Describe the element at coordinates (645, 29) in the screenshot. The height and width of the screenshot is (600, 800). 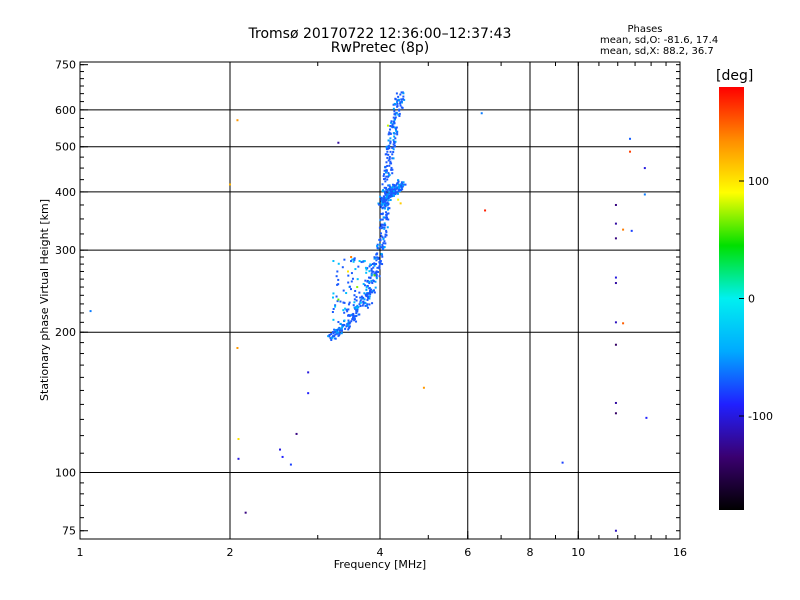
I see `phase-stats-heading: Phases` at that location.